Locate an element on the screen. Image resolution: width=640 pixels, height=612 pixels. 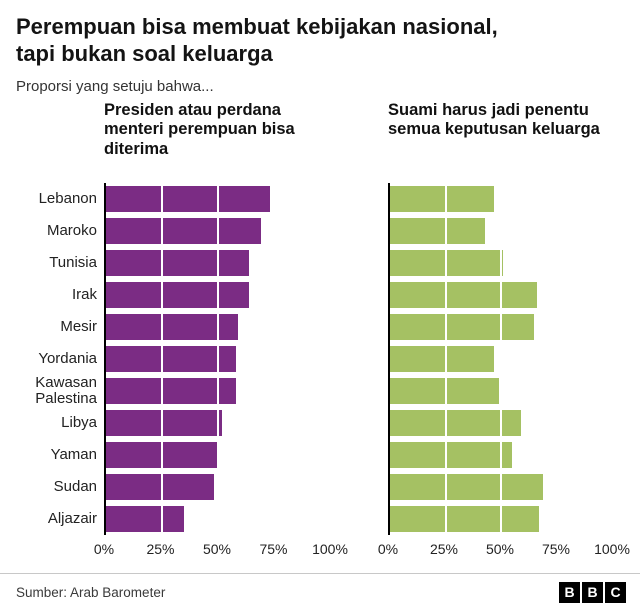
country-label: Mesir is located at coordinates (78, 326).